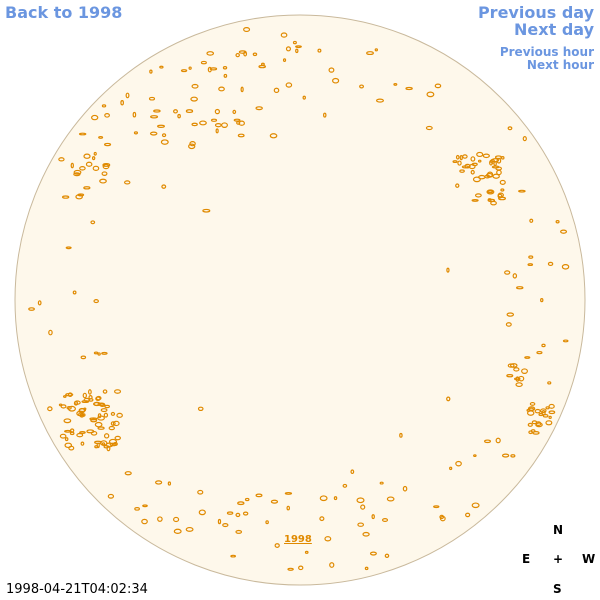 The width and height of the screenshot is (600, 600). Describe the element at coordinates (558, 530) in the screenshot. I see `compass-north: N` at that location.